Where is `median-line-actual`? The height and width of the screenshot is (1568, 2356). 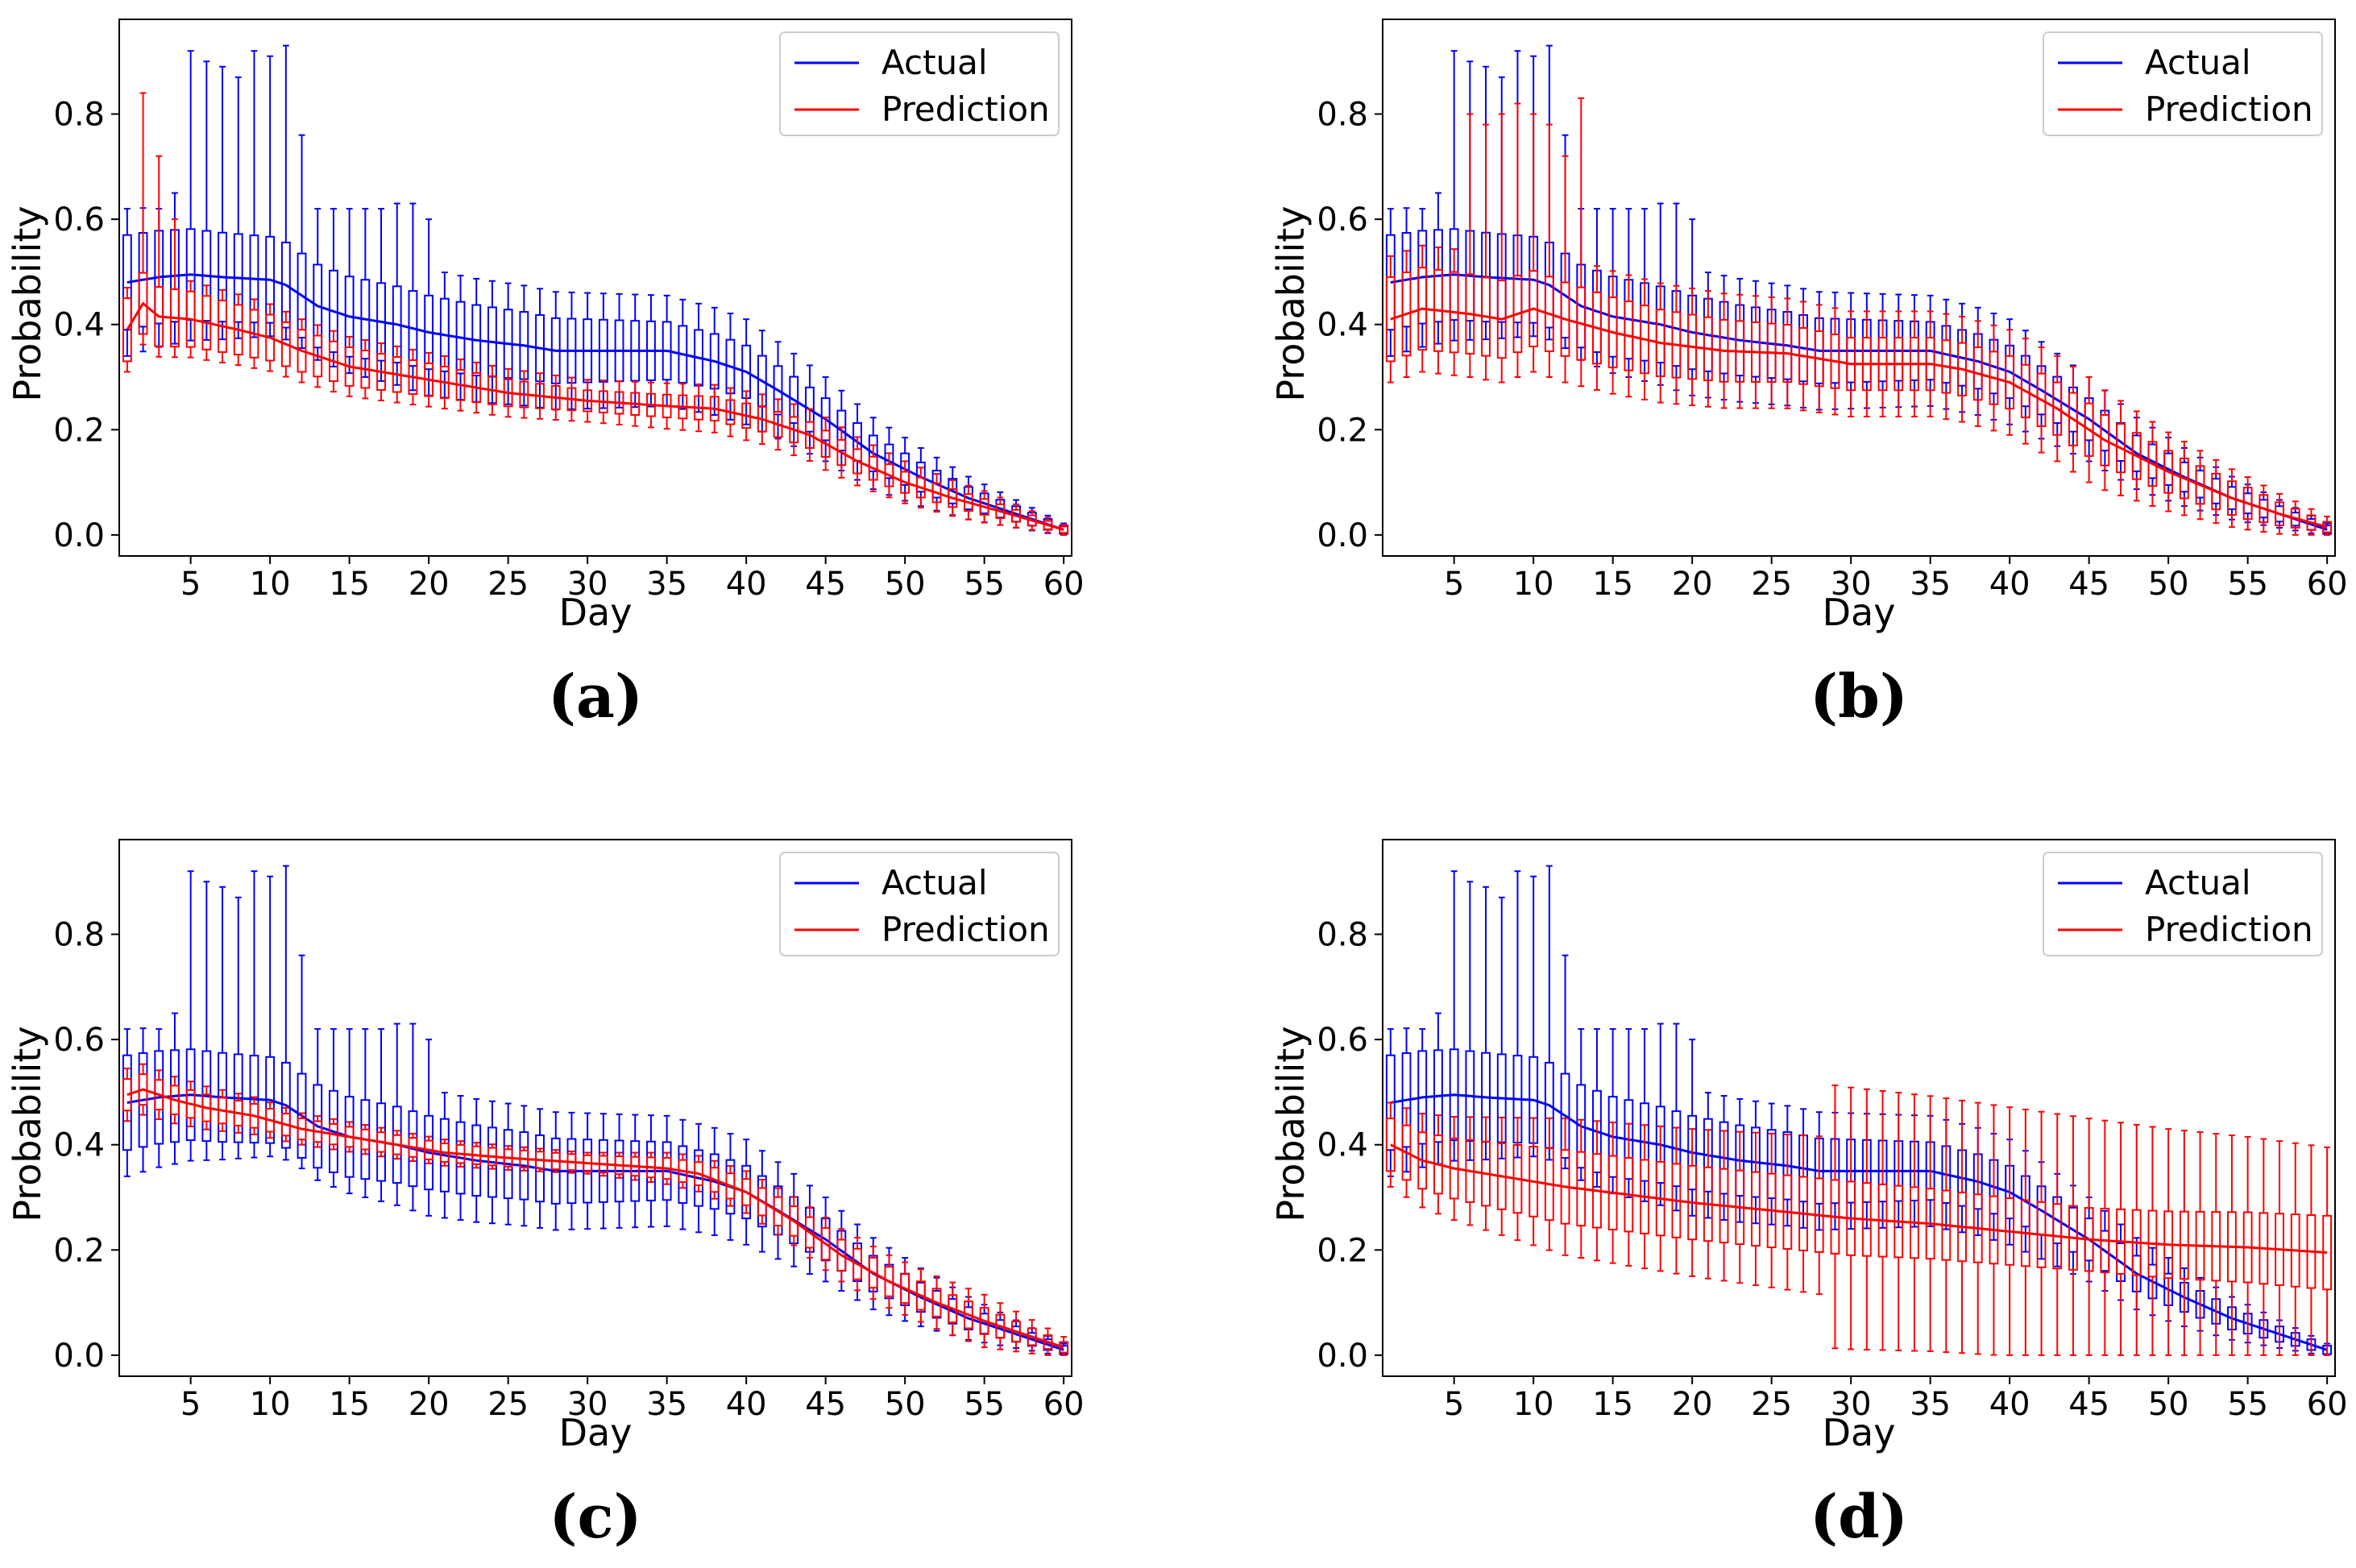
median-line-actual is located at coordinates (1859, 402).